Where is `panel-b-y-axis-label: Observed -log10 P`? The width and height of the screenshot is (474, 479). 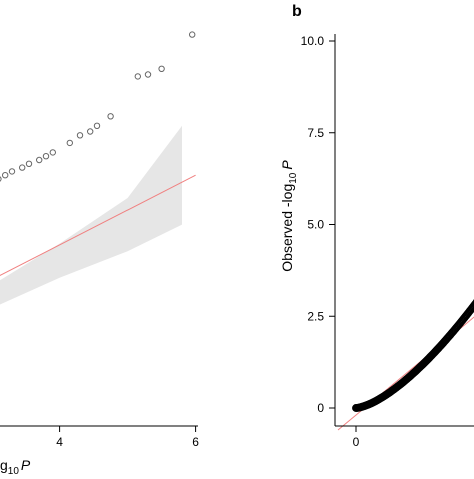 panel-b-y-axis-label: Observed -log10 P is located at coordinates (289, 216).